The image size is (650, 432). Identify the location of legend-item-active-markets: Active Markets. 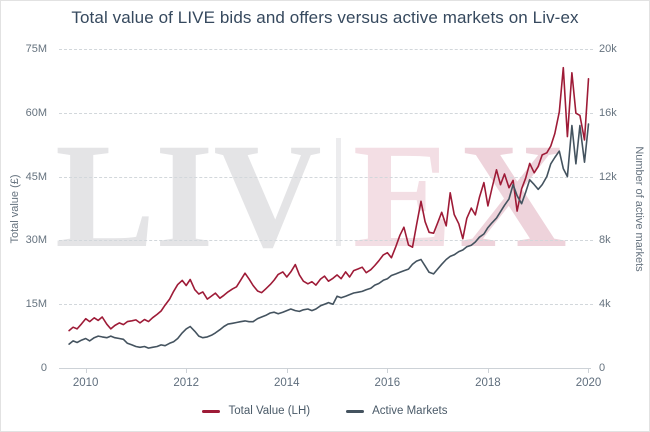
(397, 411).